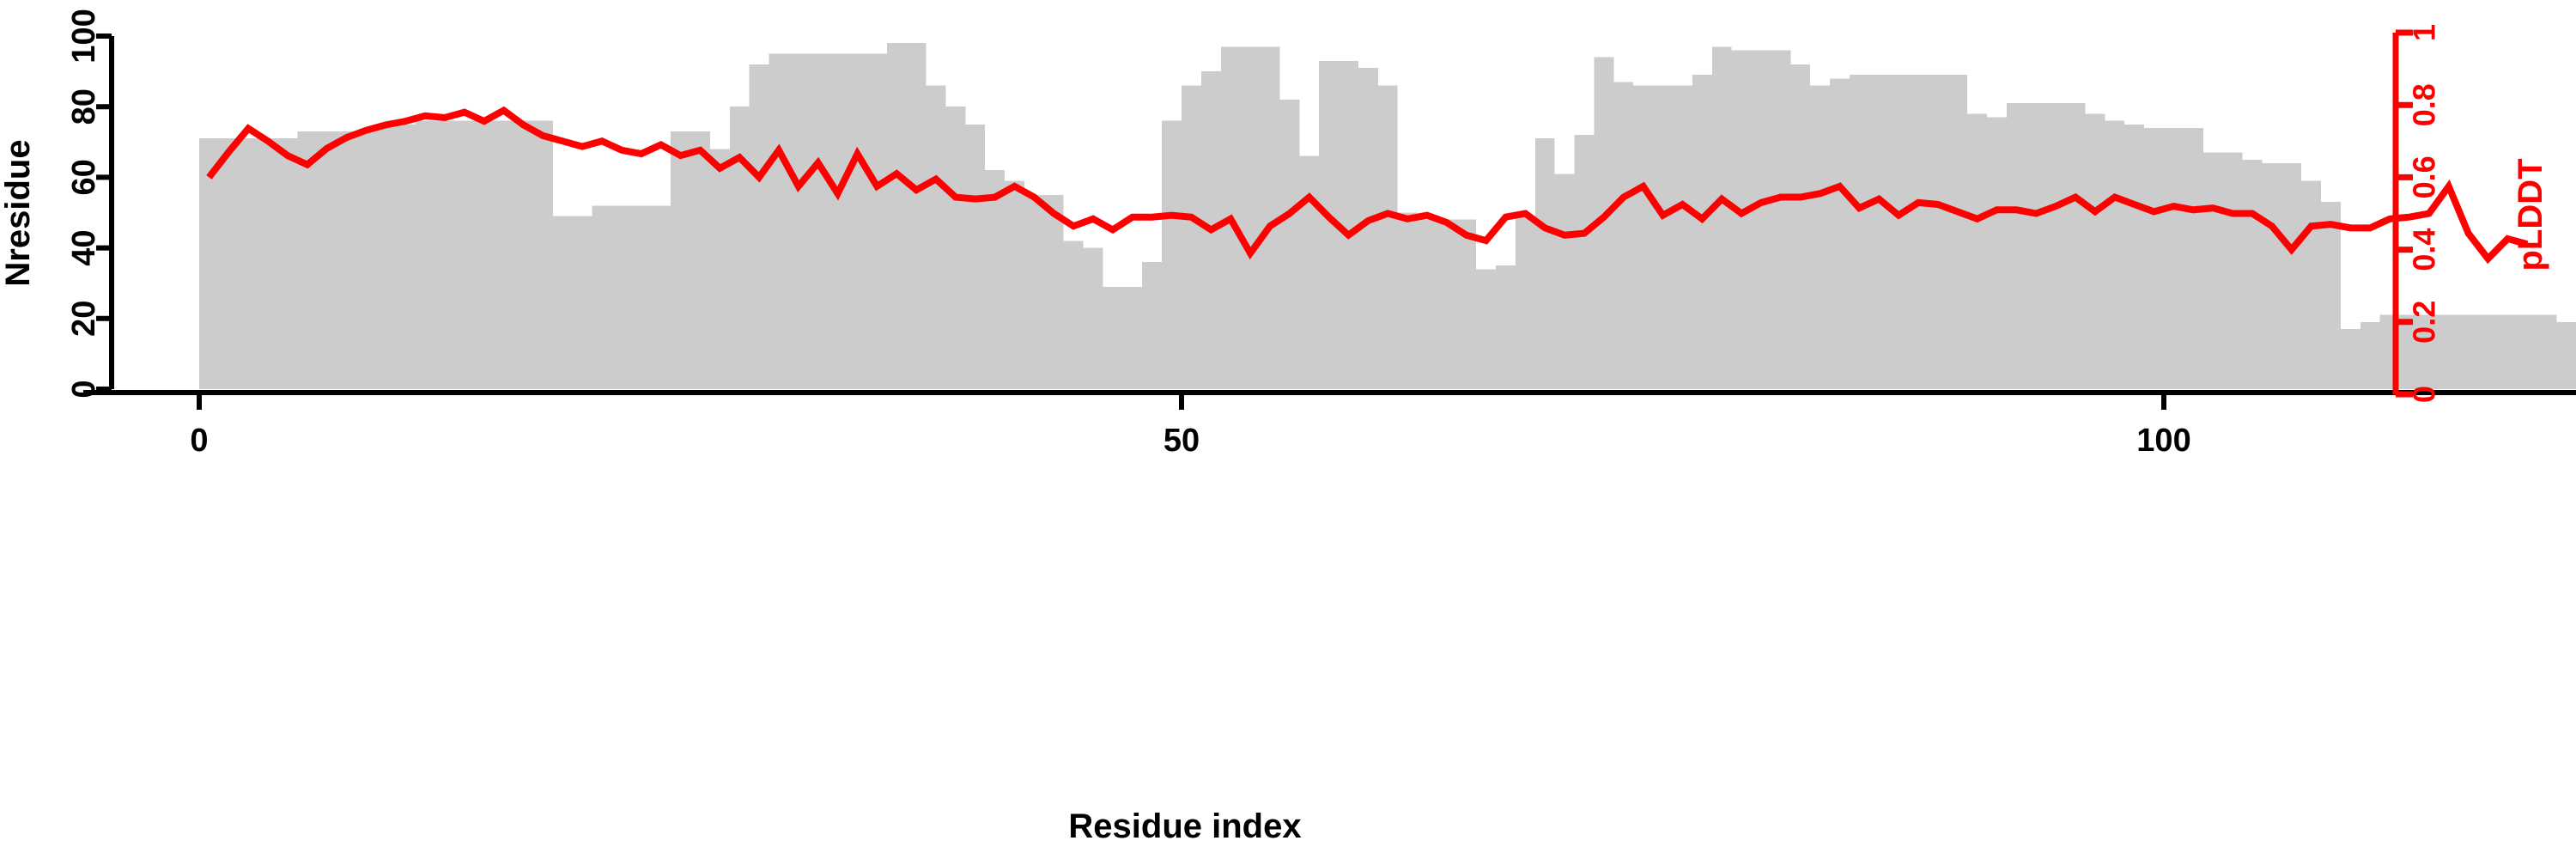 Image resolution: width=2576 pixels, height=859 pixels. Describe the element at coordinates (1330, 425) in the screenshot. I see `bottom-axis: 0 50 100` at that location.